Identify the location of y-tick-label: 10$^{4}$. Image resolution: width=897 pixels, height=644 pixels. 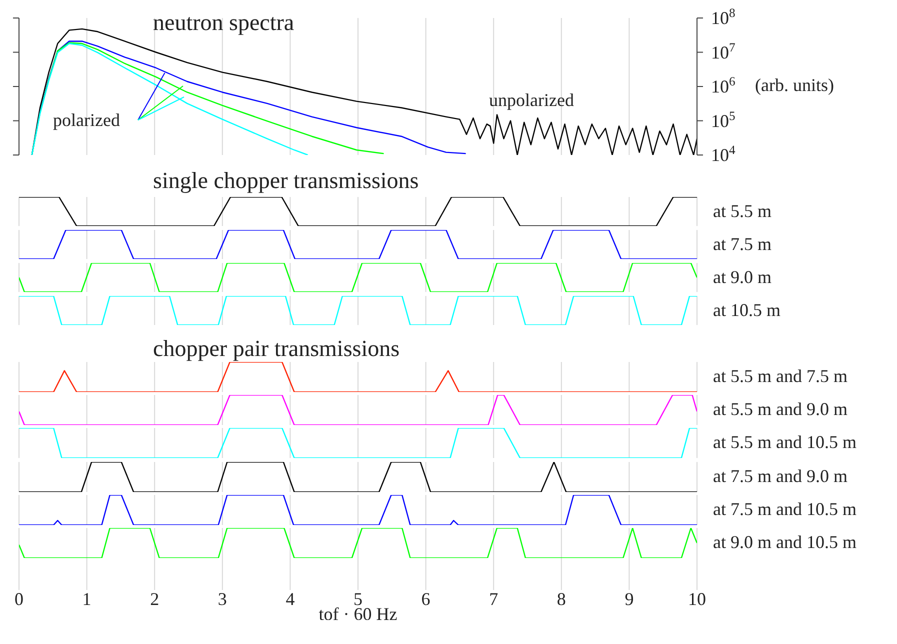
(723, 154).